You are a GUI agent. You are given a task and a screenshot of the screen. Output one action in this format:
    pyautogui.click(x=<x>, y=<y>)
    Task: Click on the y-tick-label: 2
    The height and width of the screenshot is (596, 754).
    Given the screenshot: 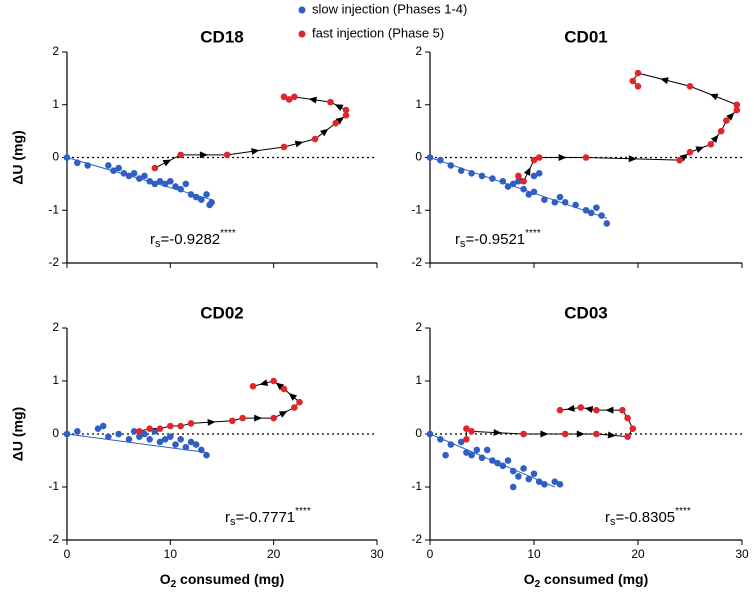 What is the action you would take?
    pyautogui.click(x=418, y=327)
    